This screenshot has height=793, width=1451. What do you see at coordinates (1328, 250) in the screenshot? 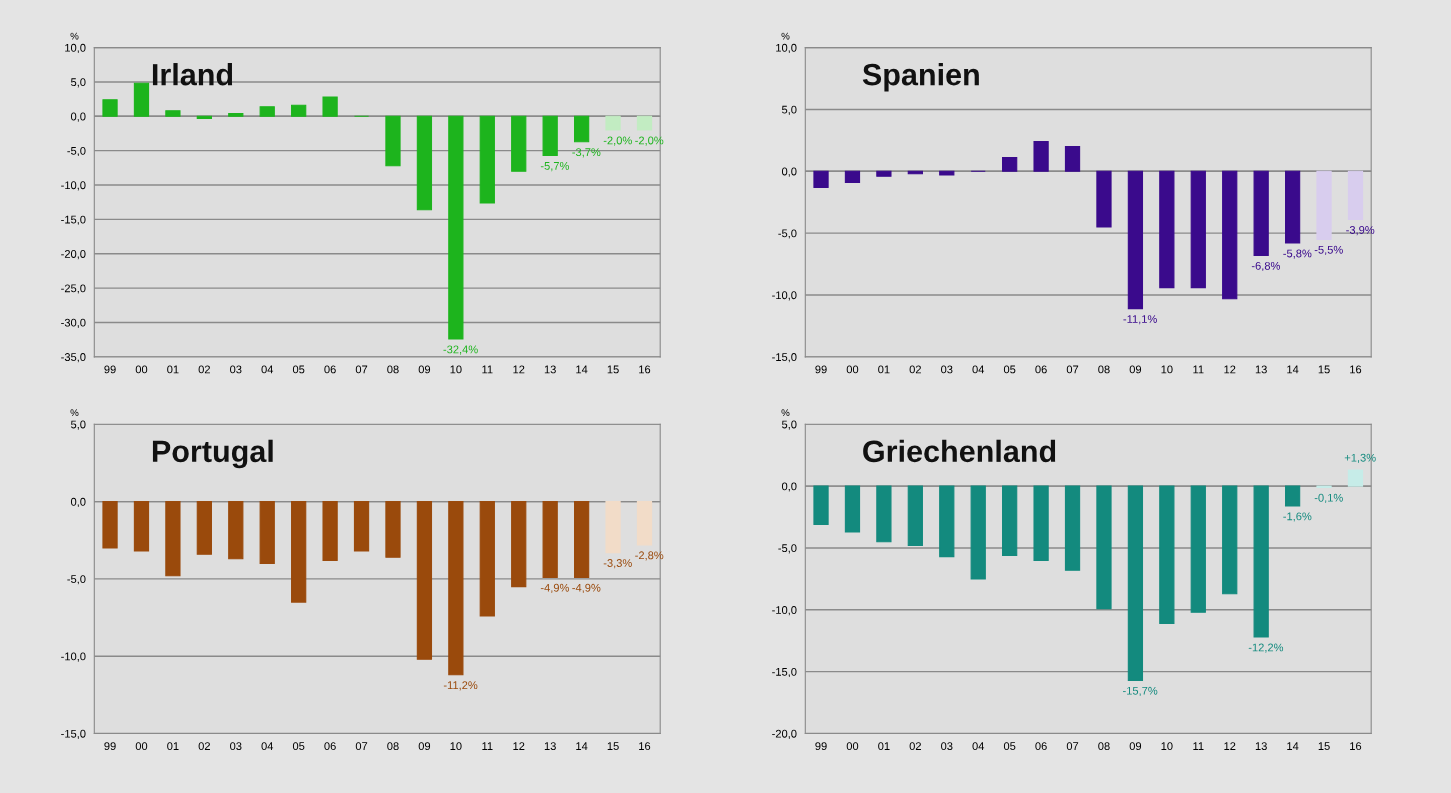
I see `data-label: -5,5%` at bounding box center [1328, 250].